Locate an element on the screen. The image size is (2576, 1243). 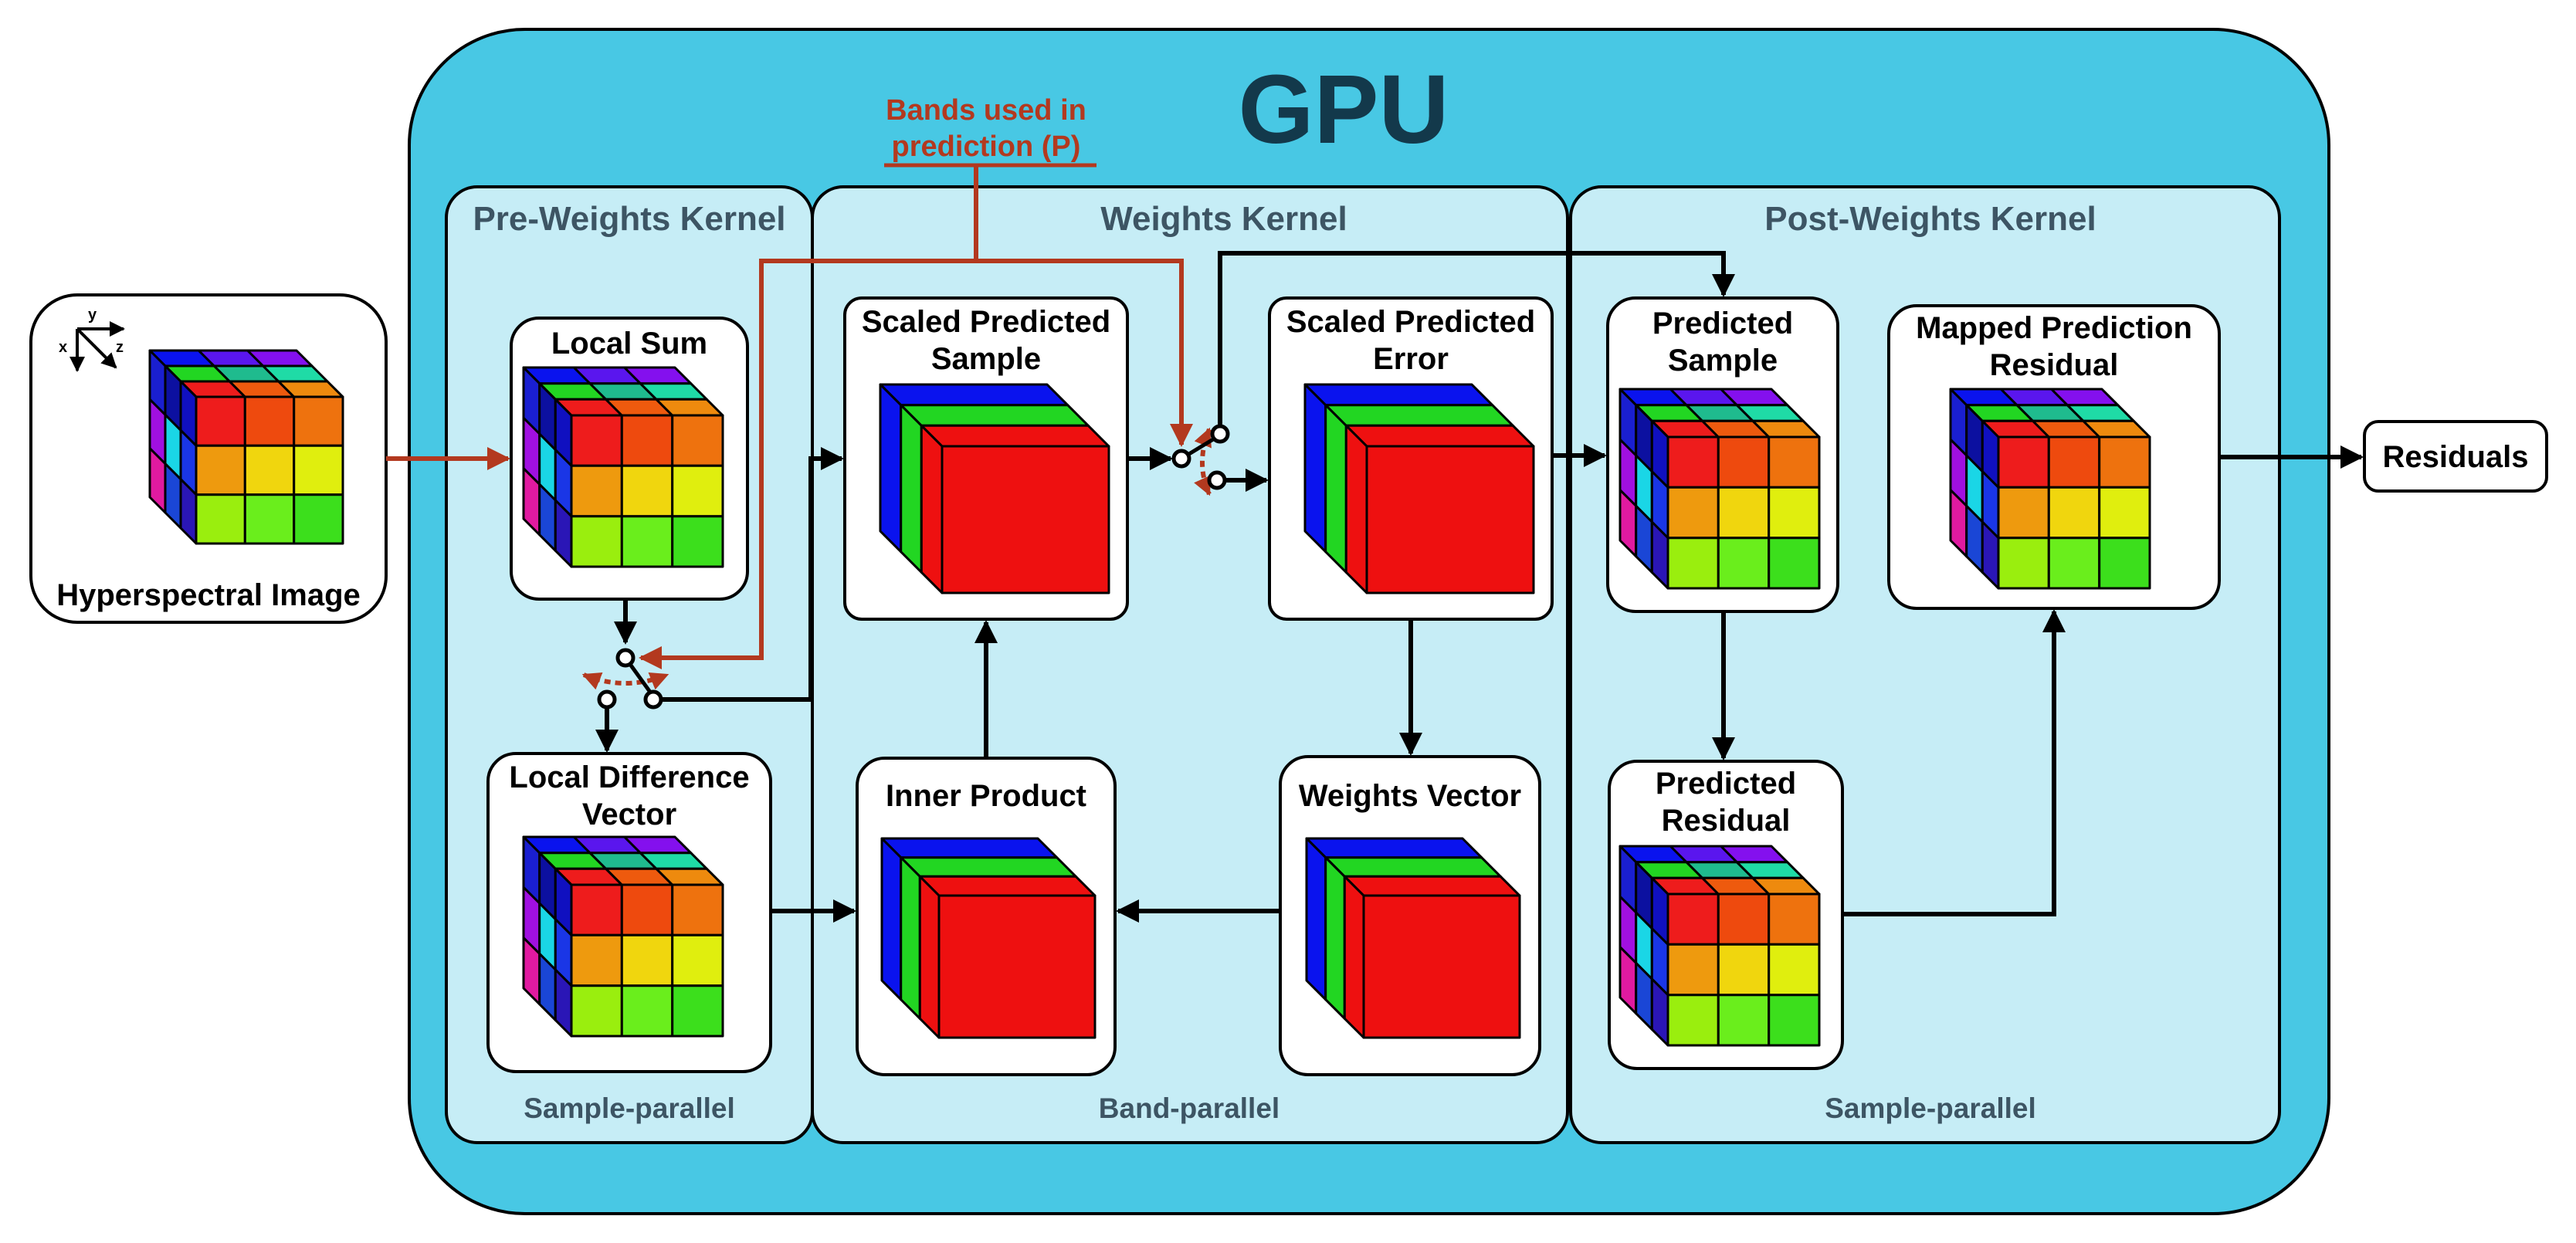
local-difference-vector-cube is located at coordinates (623, 937).